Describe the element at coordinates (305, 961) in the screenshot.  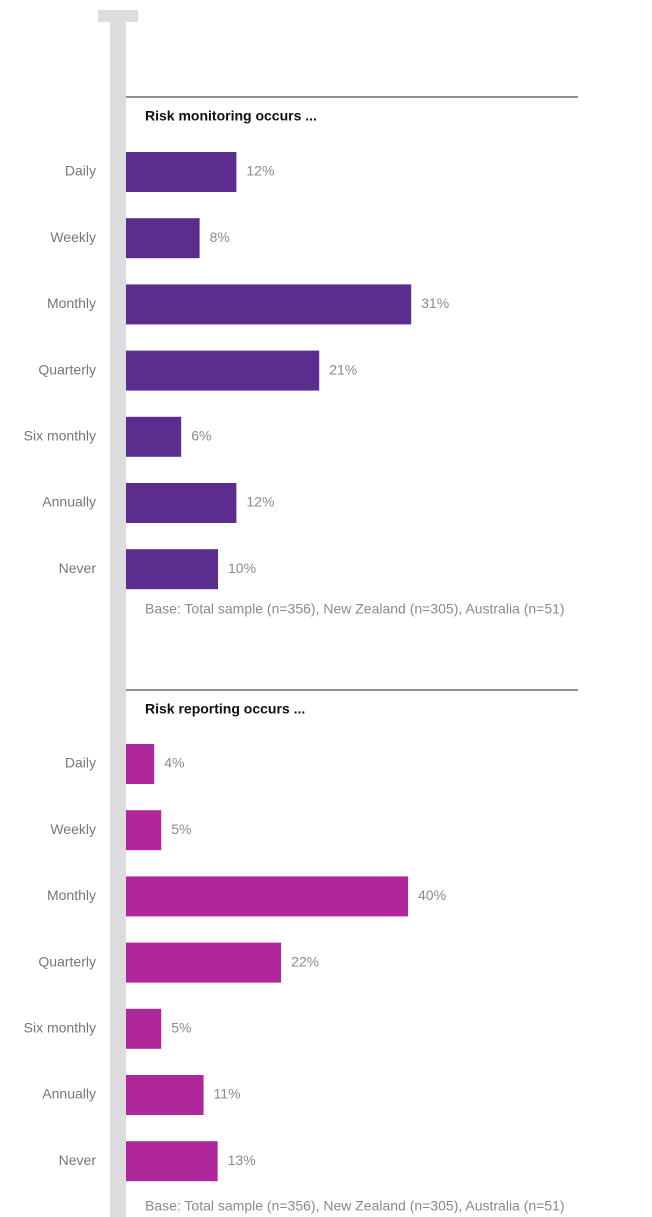
I see `value-label: 22%` at that location.